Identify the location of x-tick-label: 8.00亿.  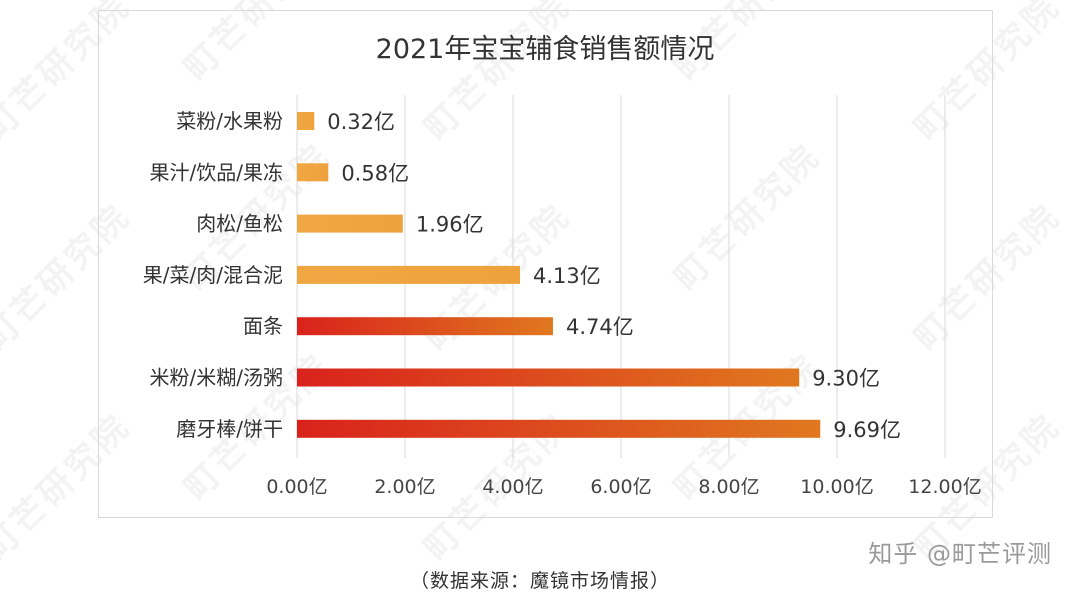
(728, 487).